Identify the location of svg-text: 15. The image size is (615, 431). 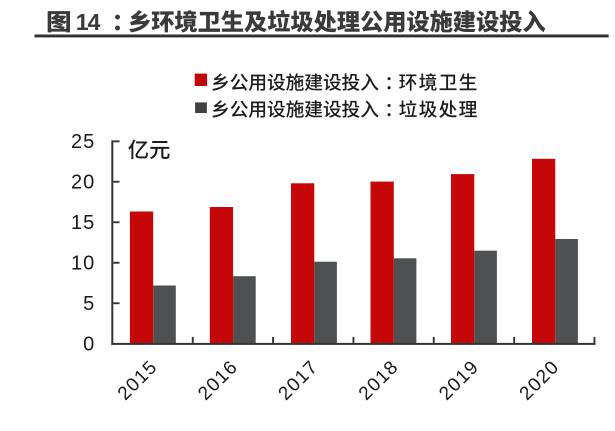
(83, 223).